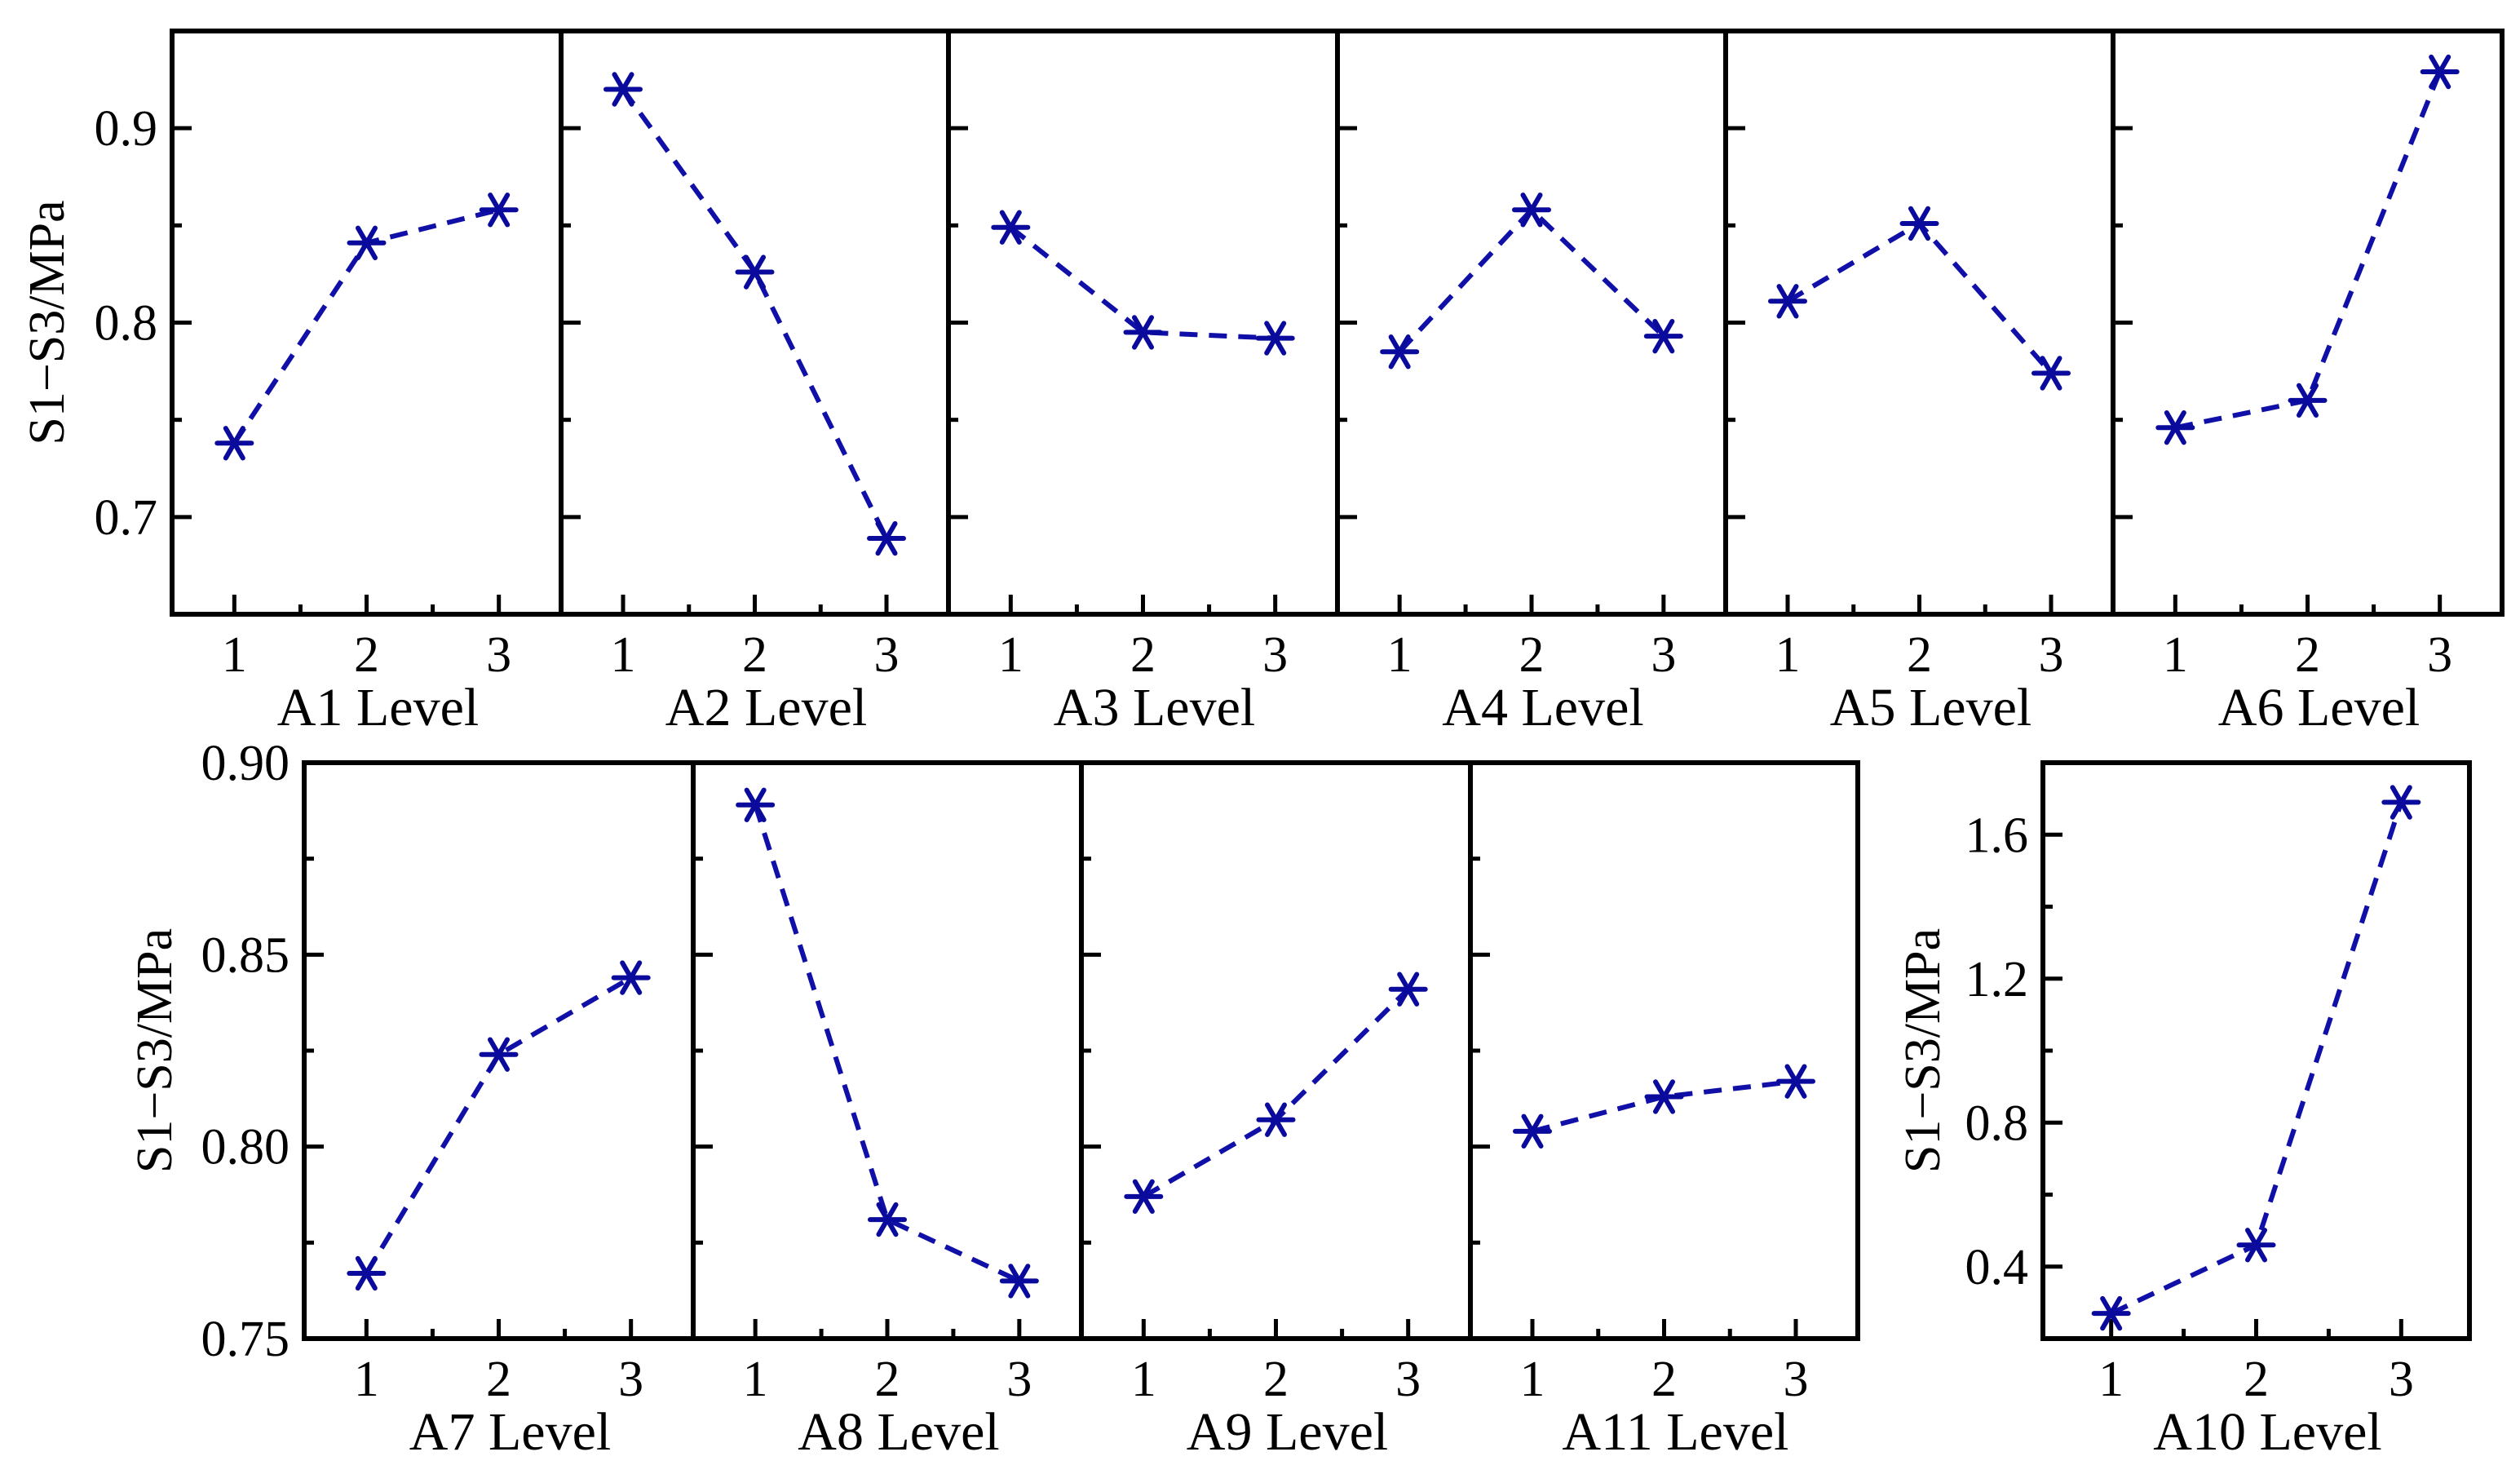 This screenshot has width=2520, height=1474. Describe the element at coordinates (1931, 707) in the screenshot. I see `x-axis-label: A5 Level` at that location.